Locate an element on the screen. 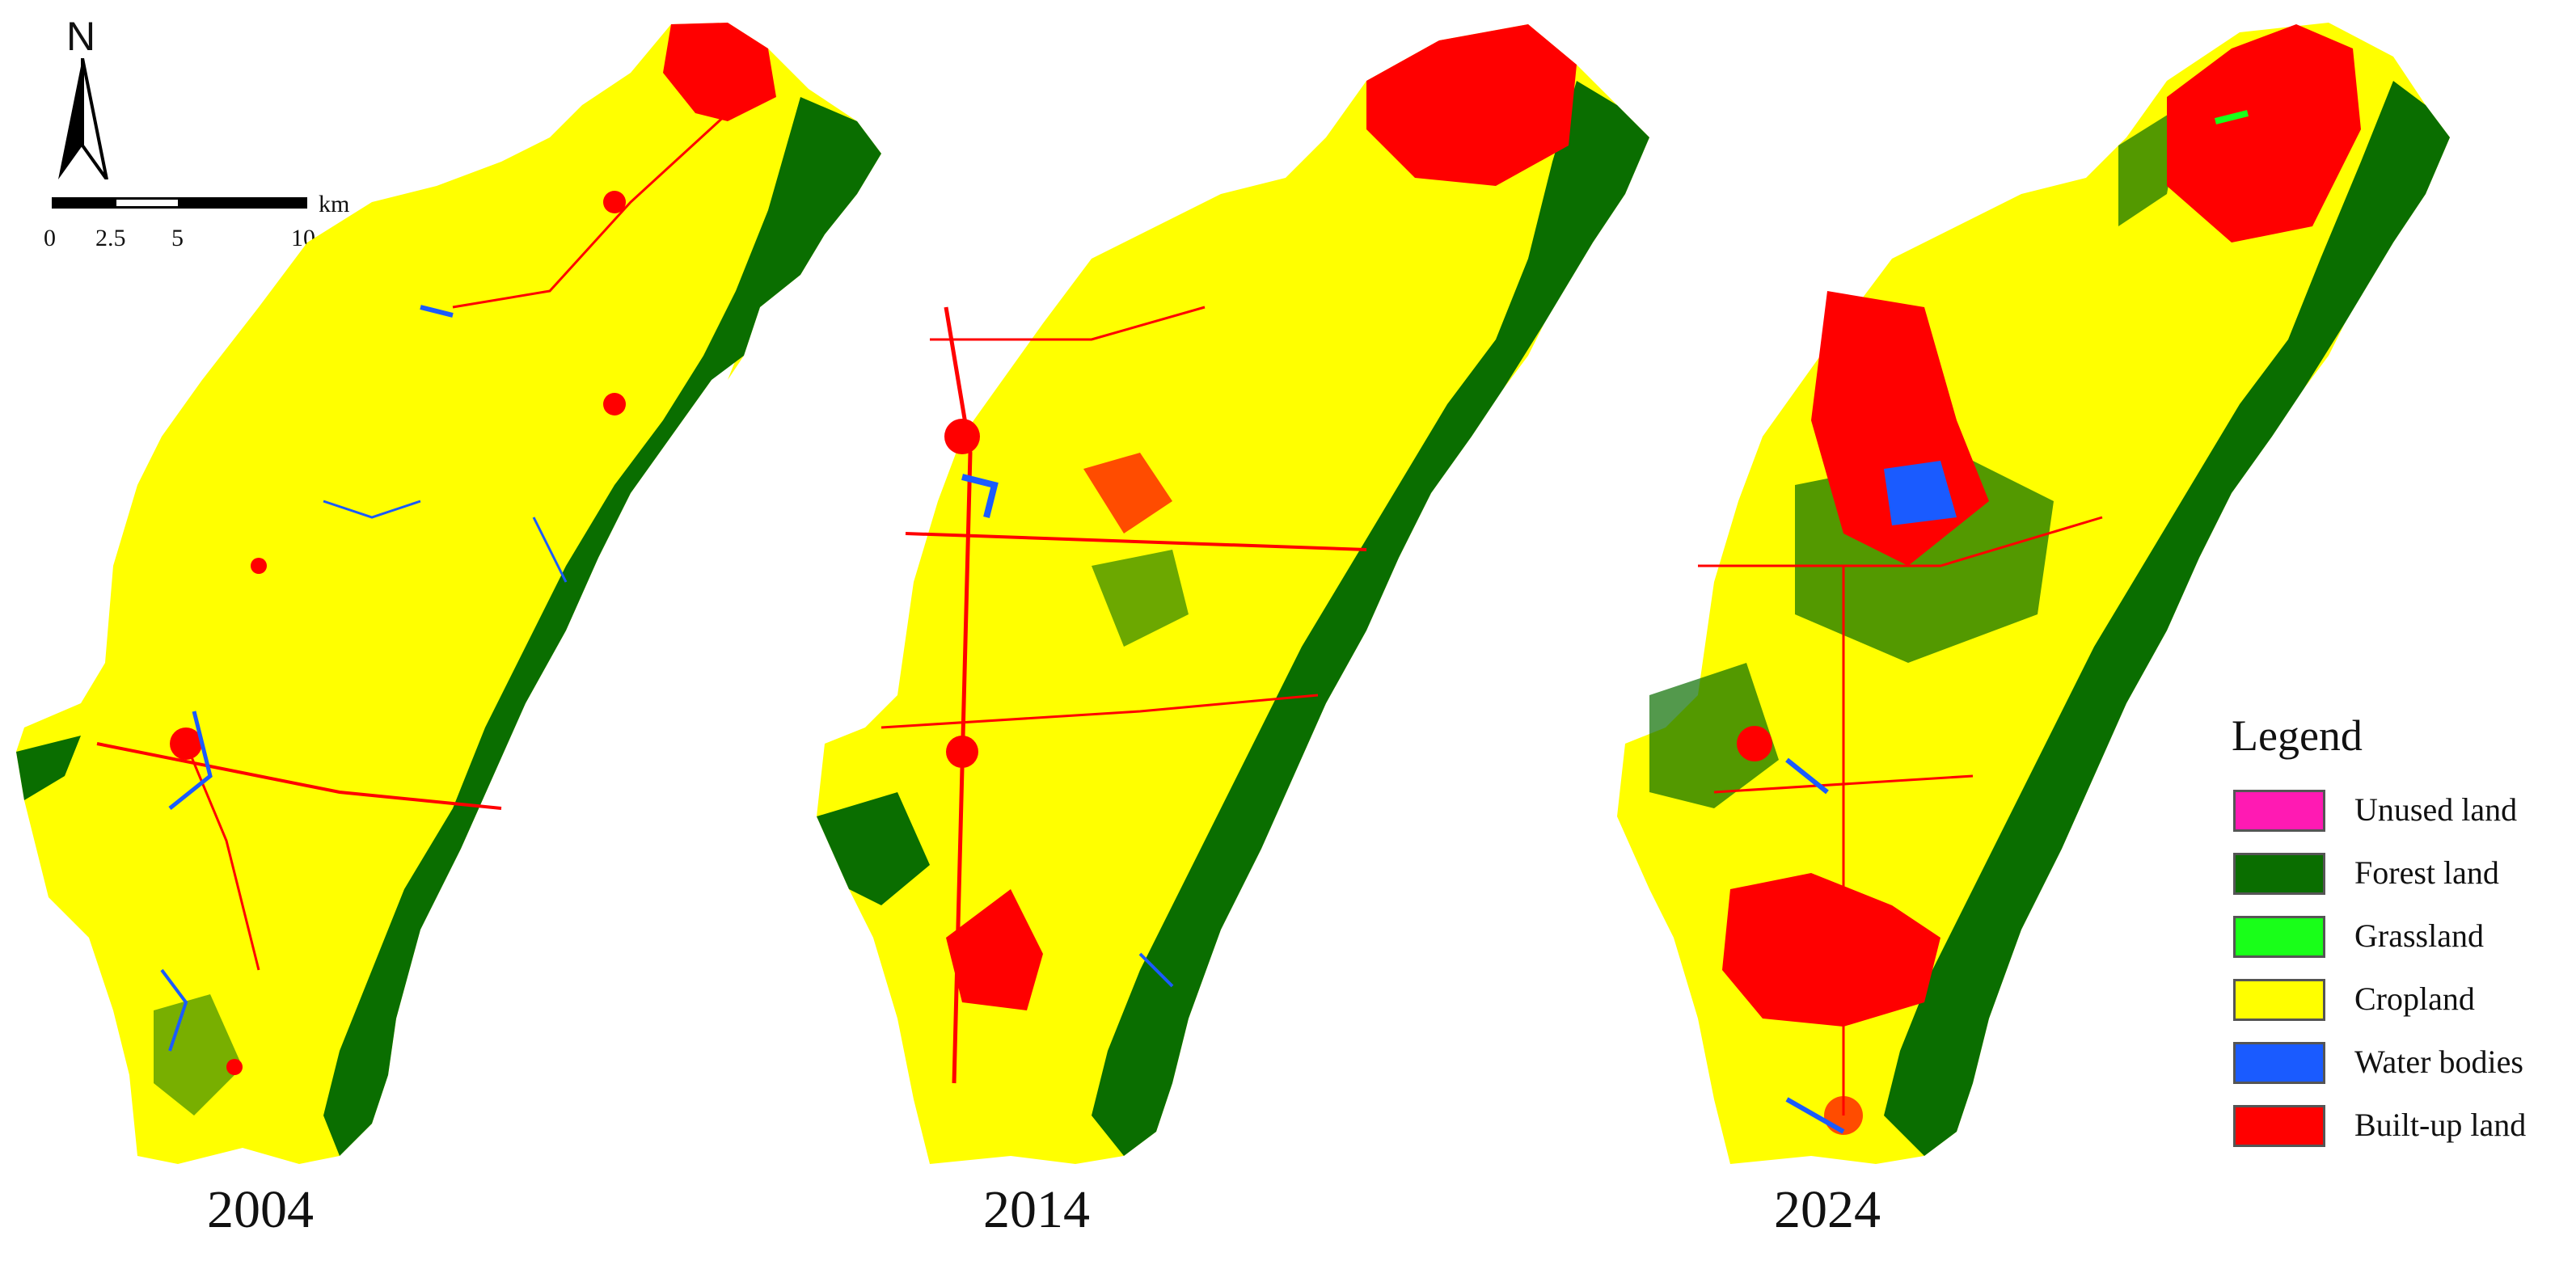 The width and height of the screenshot is (2576, 1261). legend-item-water-bodies: Water bodies is located at coordinates (2401, 1062).